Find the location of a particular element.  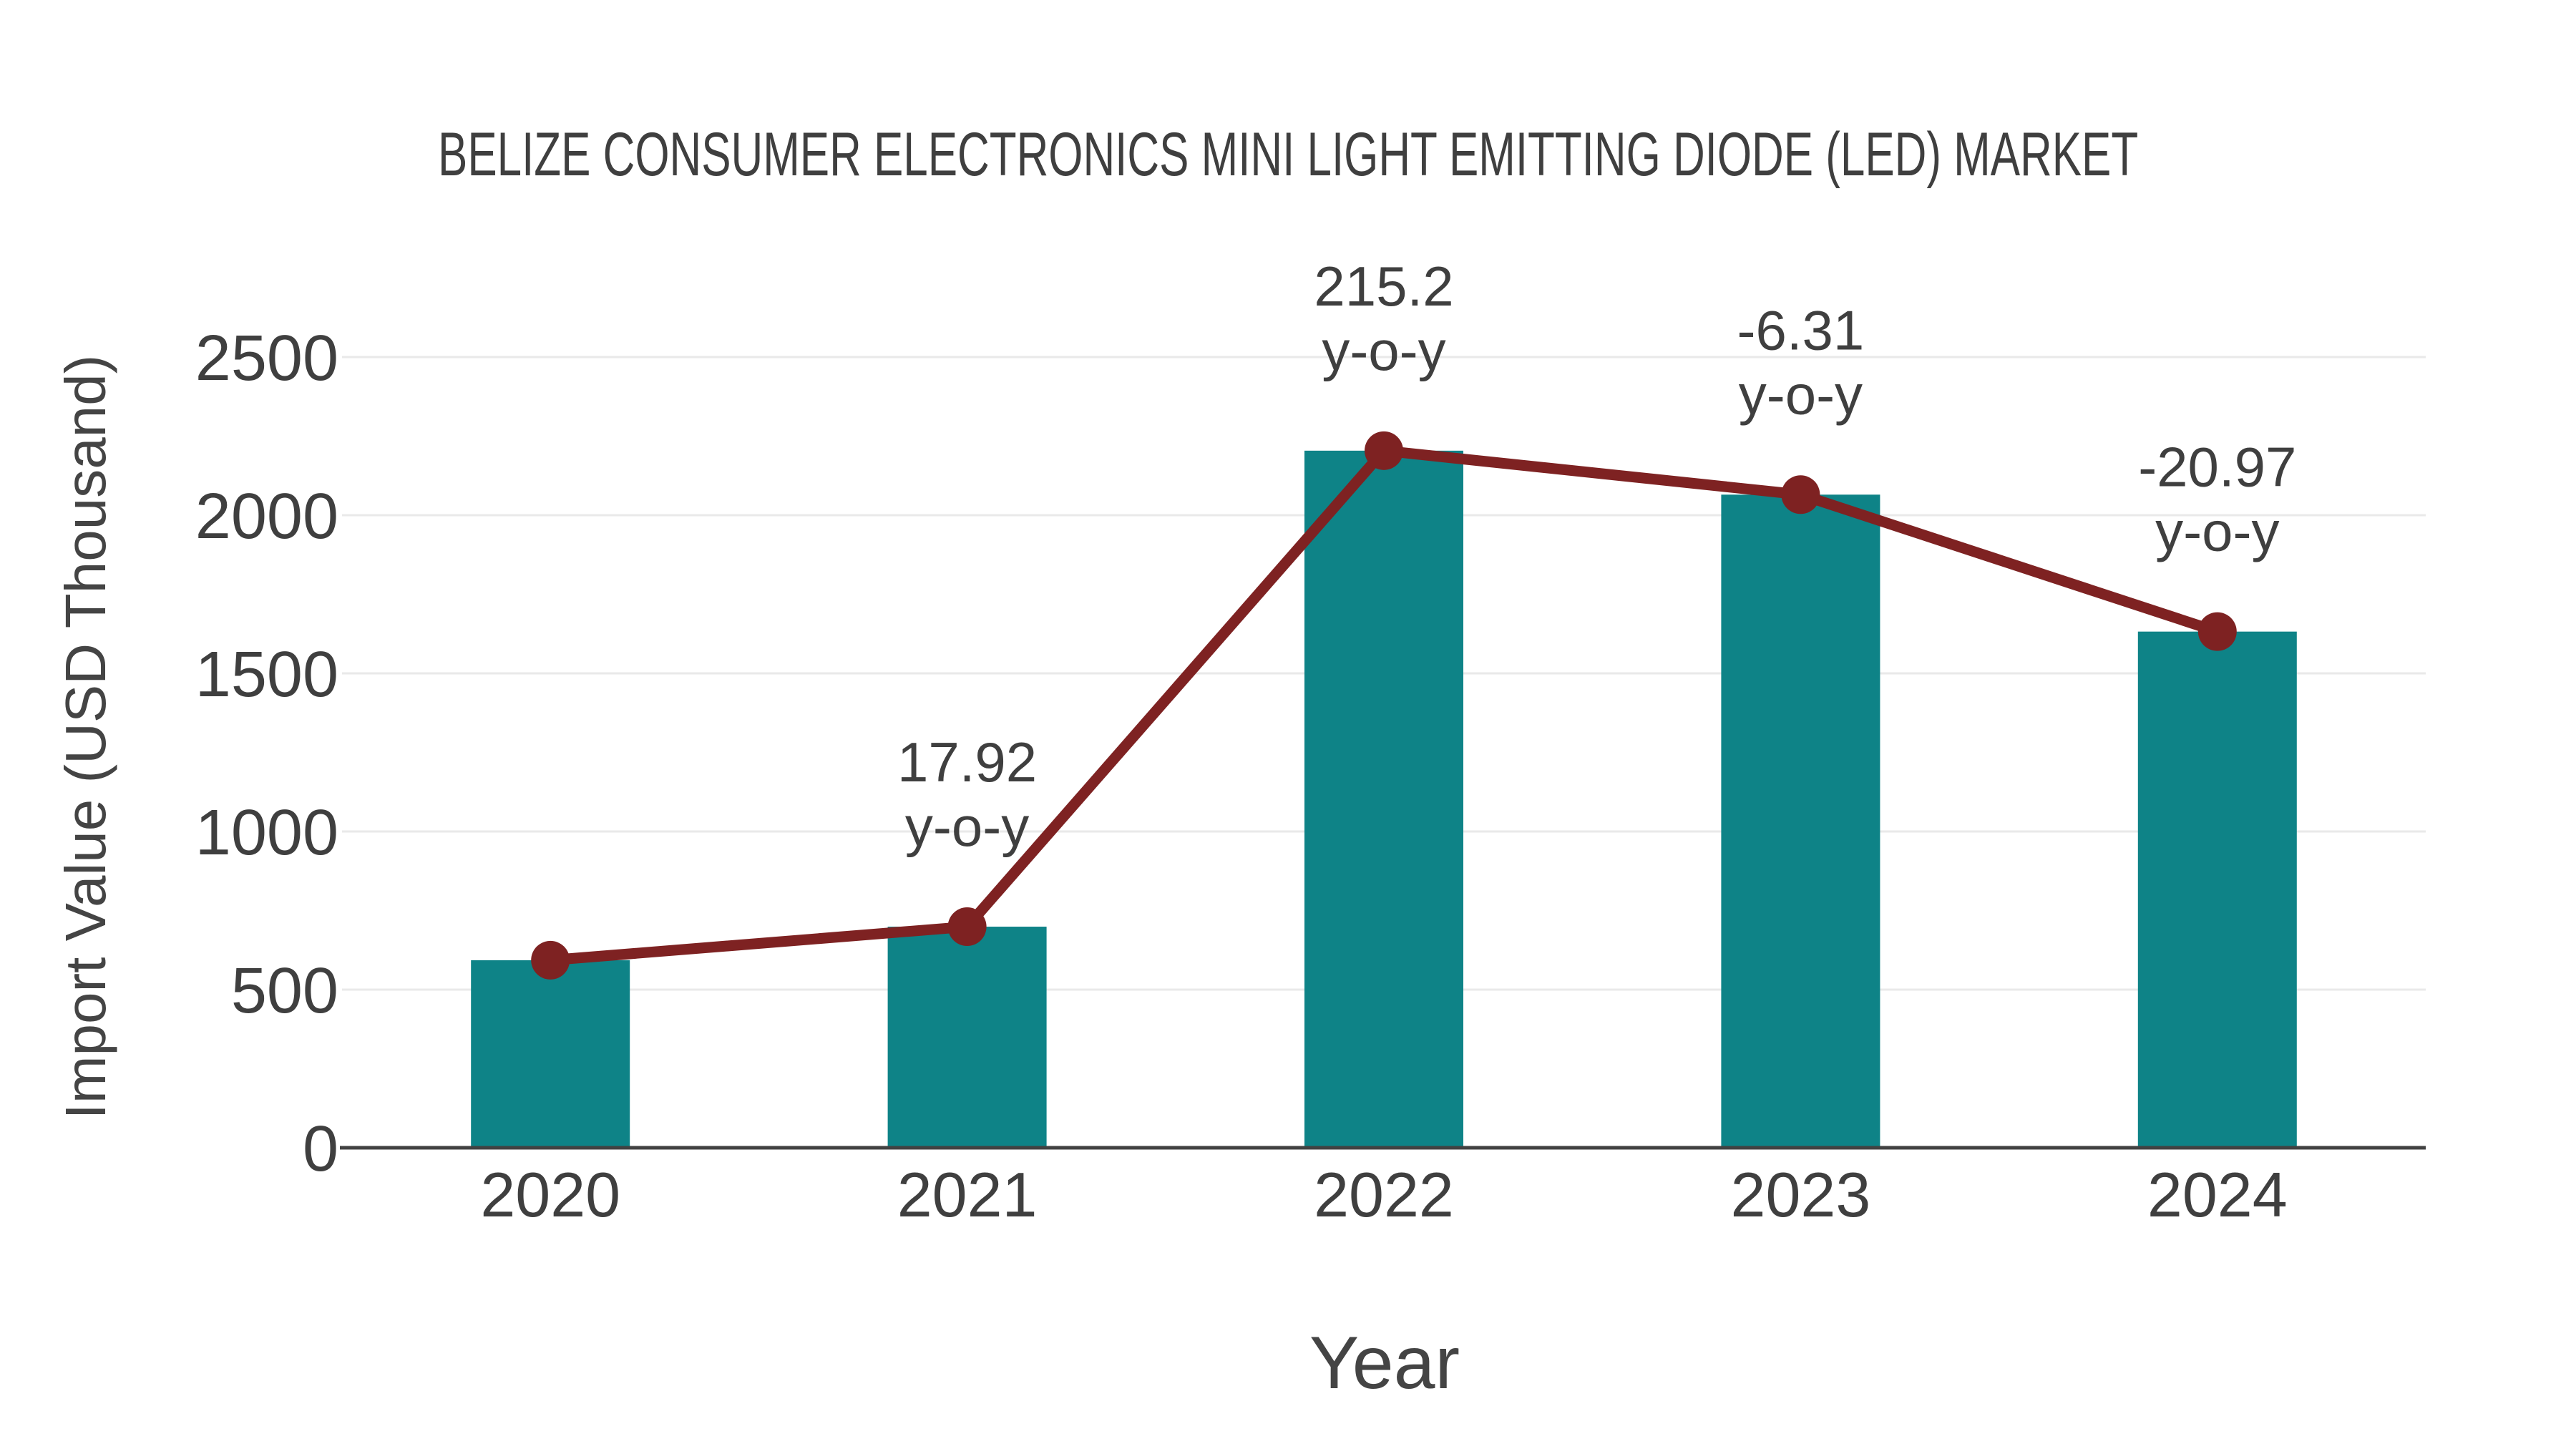

y-tick-label: 2000 is located at coordinates (266, 516).